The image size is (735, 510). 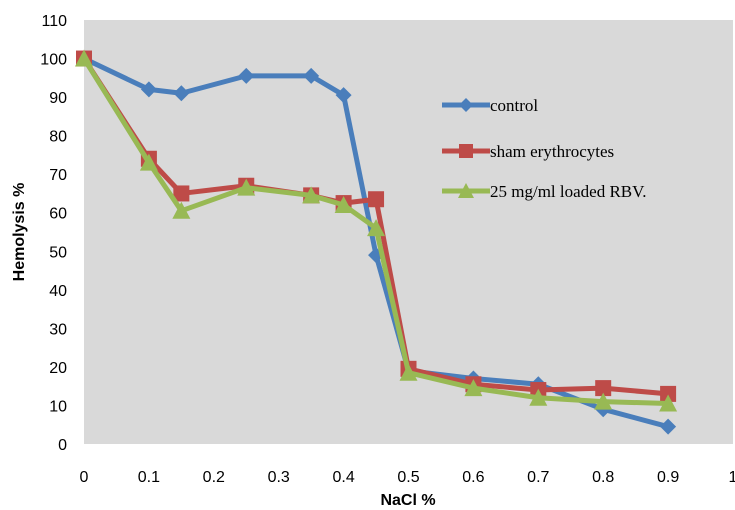 I want to click on y-tick-label: 30, so click(x=58, y=329).